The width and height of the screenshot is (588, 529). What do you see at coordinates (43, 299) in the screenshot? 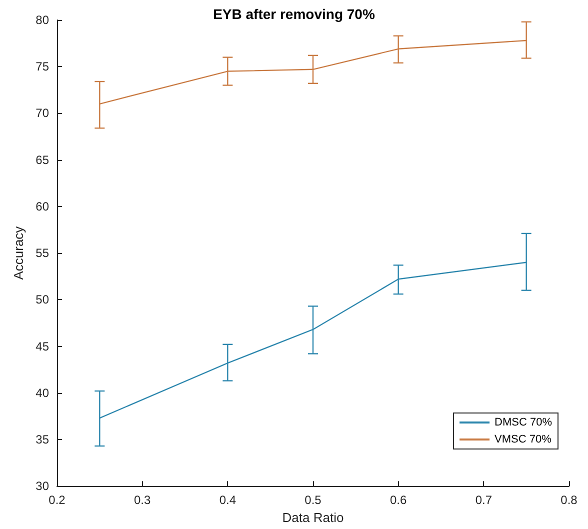
I see `y-tick-label: 50` at bounding box center [43, 299].